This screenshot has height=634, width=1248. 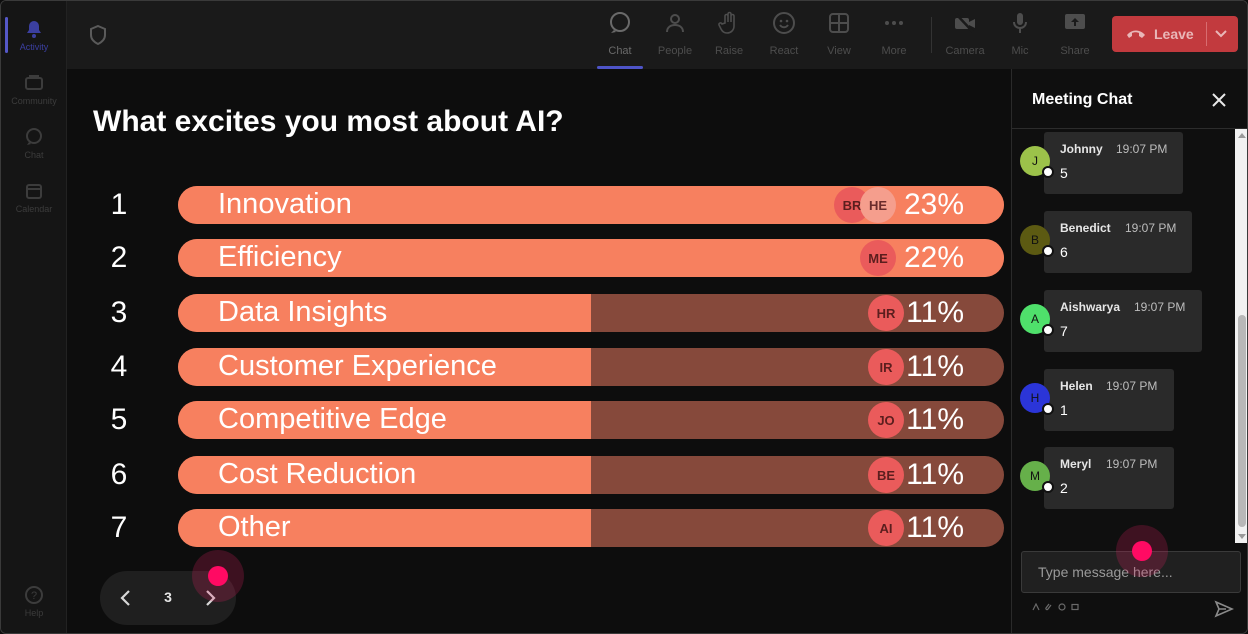 I want to click on poll-option-row: 5 Competitive Edge JO 11%, so click(x=539, y=420).